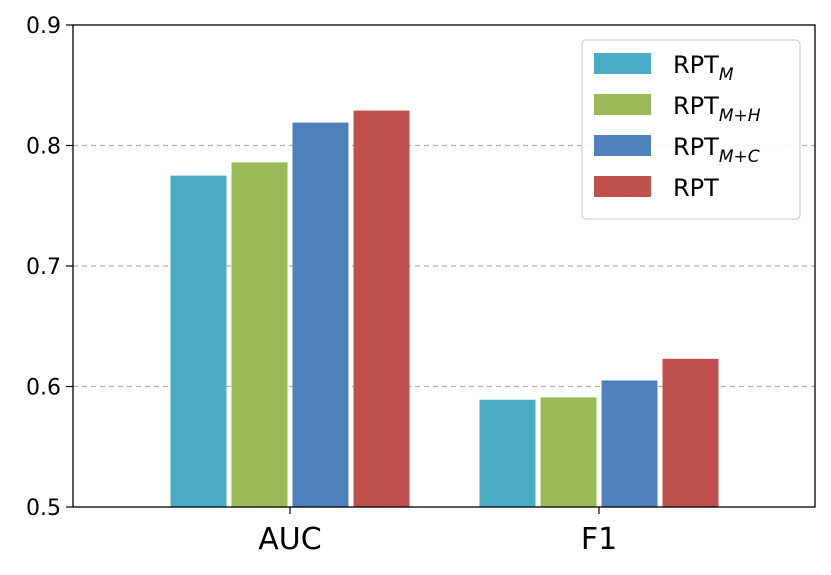 This screenshot has width=831, height=575. Describe the element at coordinates (437, 532) in the screenshot. I see `x-axis: AUC F1` at that location.